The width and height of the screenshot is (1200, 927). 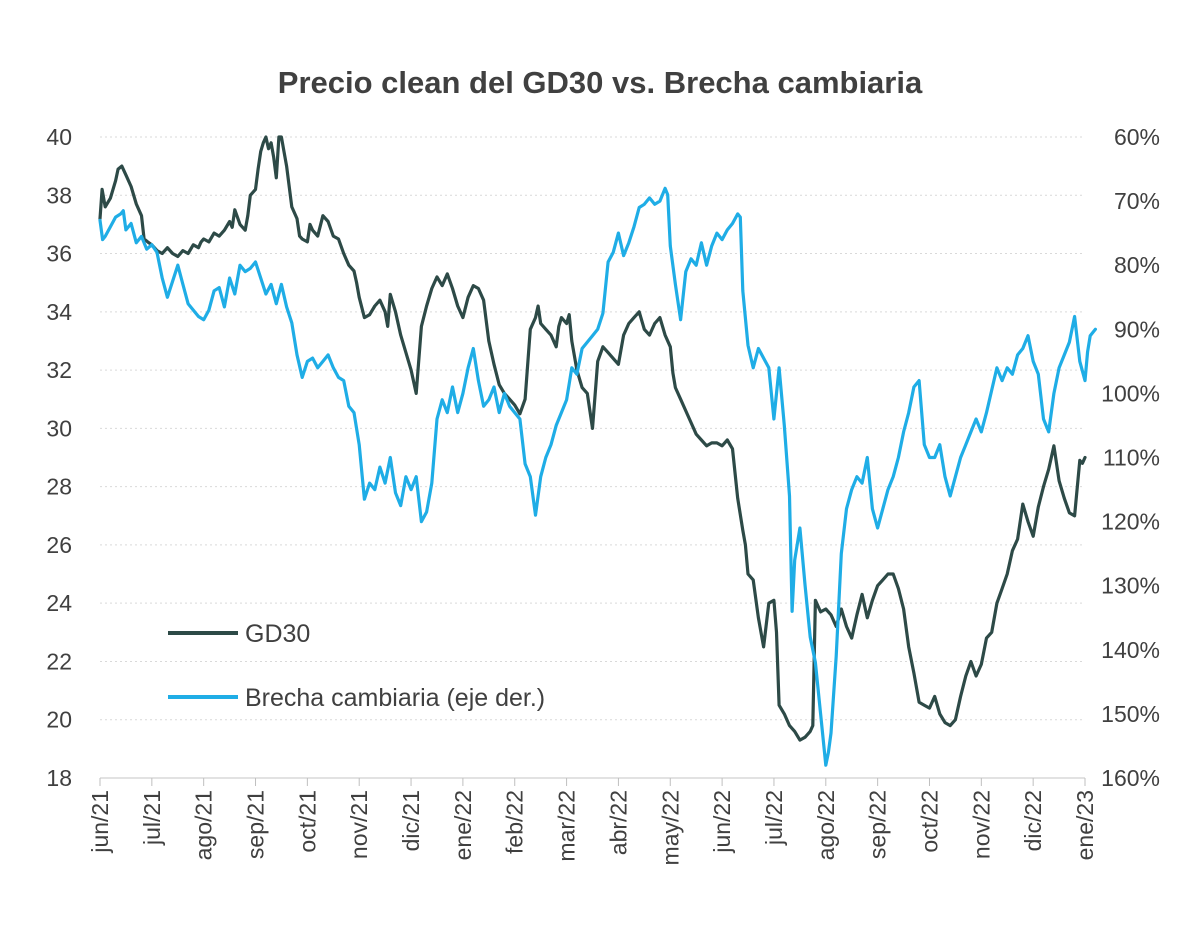 What do you see at coordinates (981, 824) in the screenshot?
I see `x-tick-label: nov/22` at bounding box center [981, 824].